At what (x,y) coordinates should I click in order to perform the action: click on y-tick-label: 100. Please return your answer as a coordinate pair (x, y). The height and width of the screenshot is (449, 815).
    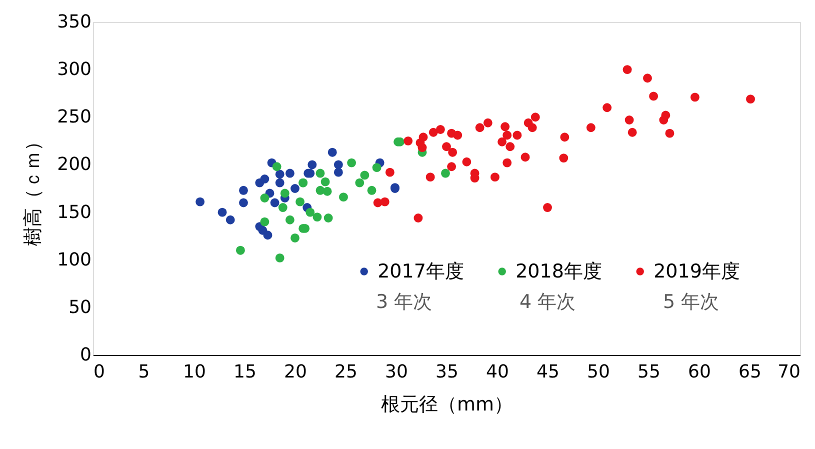
    Looking at the image, I should click on (74, 259).